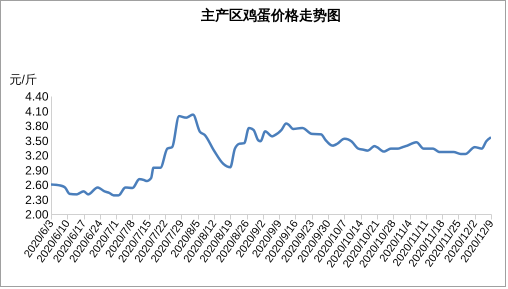  Describe the element at coordinates (37, 126) in the screenshot. I see `y-tick-label: 3.80` at that location.